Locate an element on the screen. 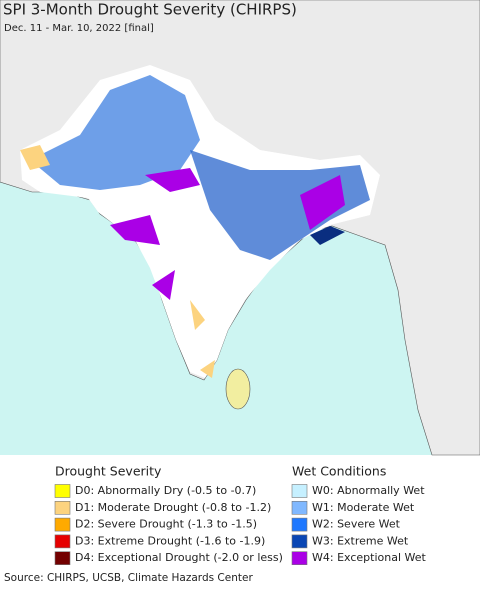  subtitle: Dec. 11 - Mar. 10, 2022 [final] is located at coordinates (79, 28).